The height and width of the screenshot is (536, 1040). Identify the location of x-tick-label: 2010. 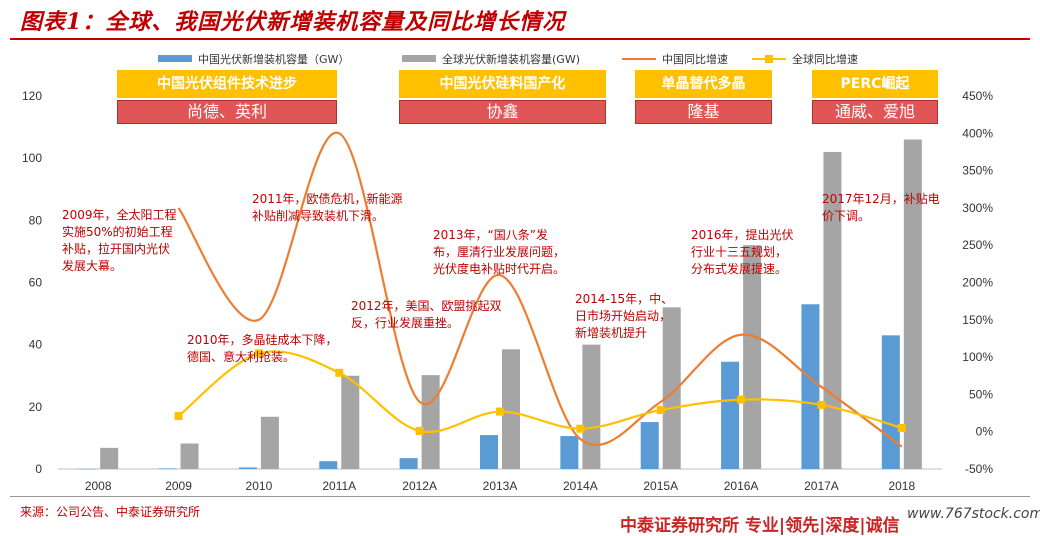
(259, 486).